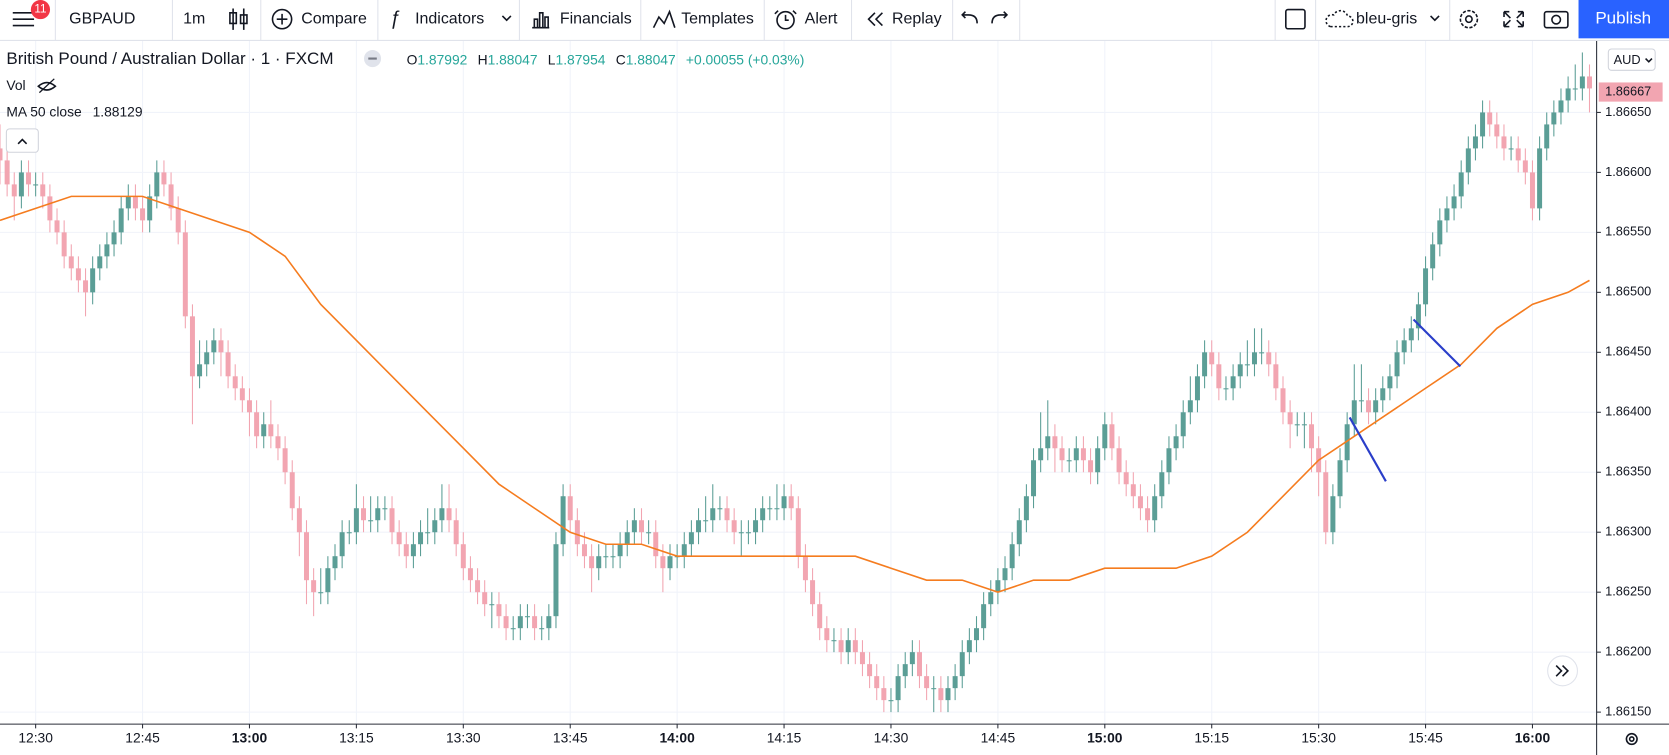 This screenshot has height=755, width=1669. I want to click on collapse-indicators, so click(22, 140).